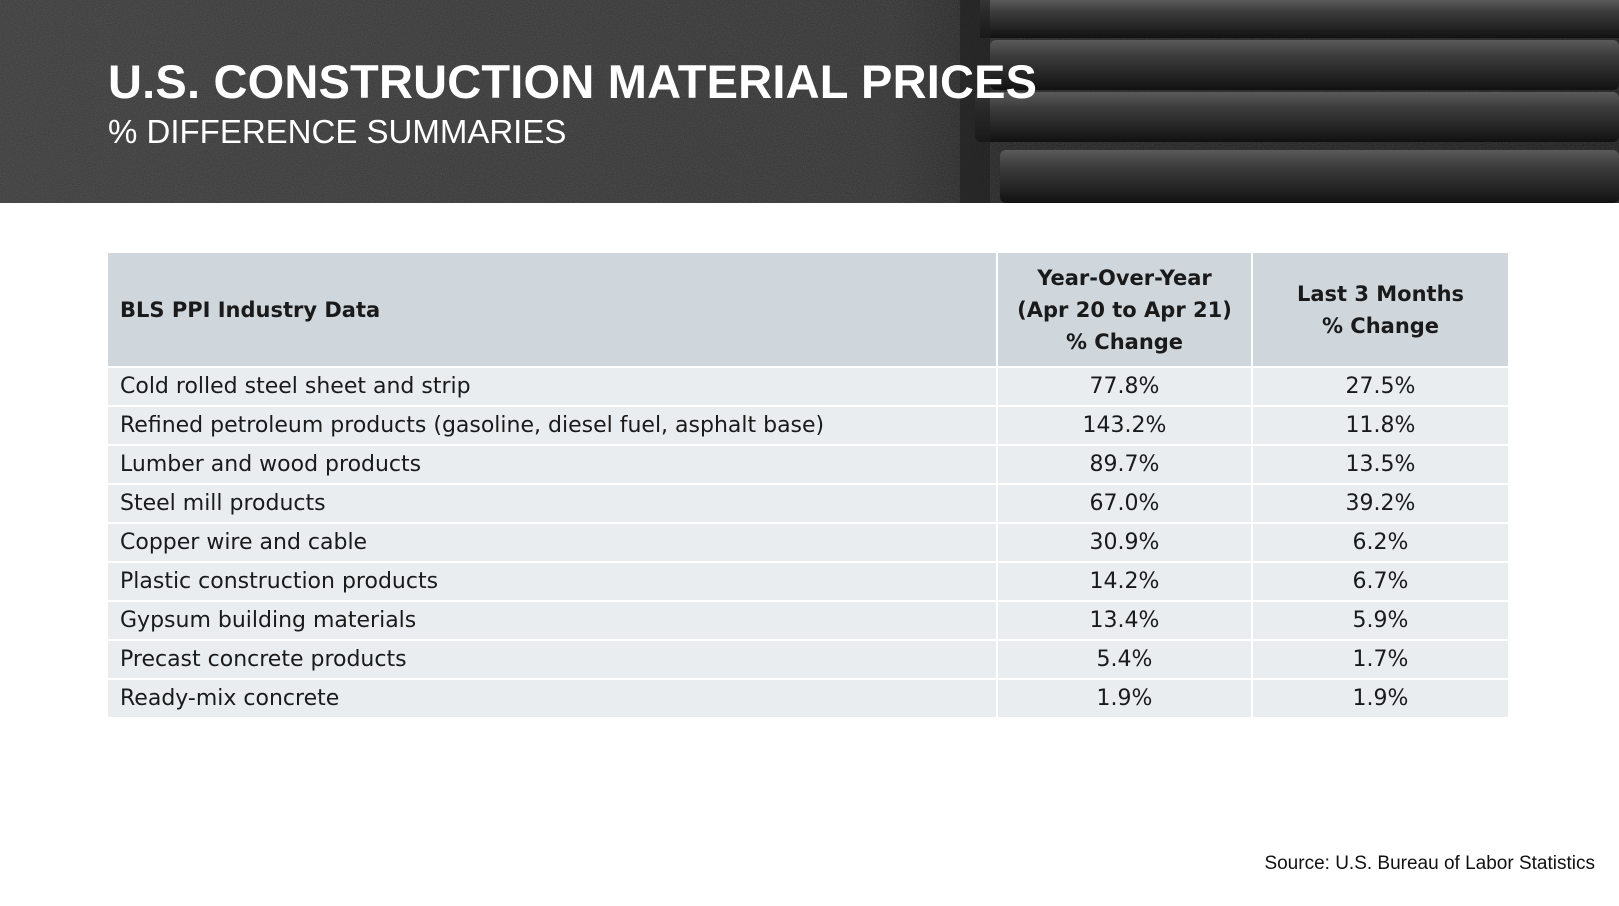  What do you see at coordinates (1125, 660) in the screenshot?
I see `yoy-change-cell: 5.4%` at bounding box center [1125, 660].